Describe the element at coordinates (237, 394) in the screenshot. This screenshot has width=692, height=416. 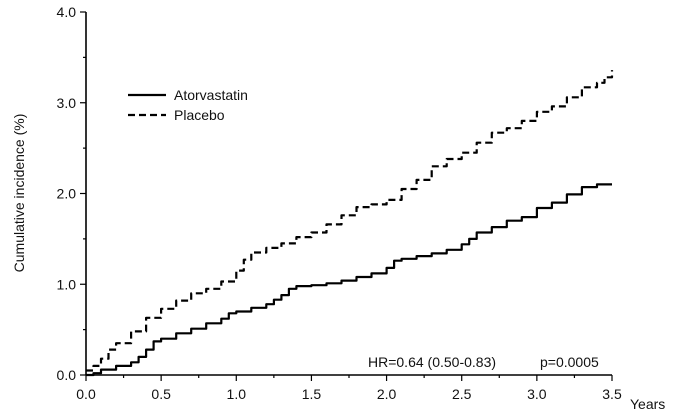
I see `x-tick-label: 1.0` at that location.